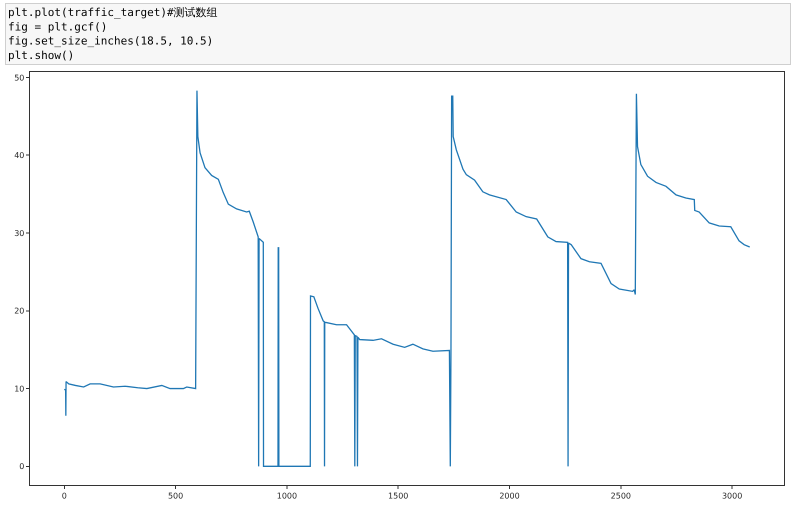 This screenshot has height=511, width=795. What do you see at coordinates (19, 389) in the screenshot?
I see `y-tick-label: 10` at bounding box center [19, 389].